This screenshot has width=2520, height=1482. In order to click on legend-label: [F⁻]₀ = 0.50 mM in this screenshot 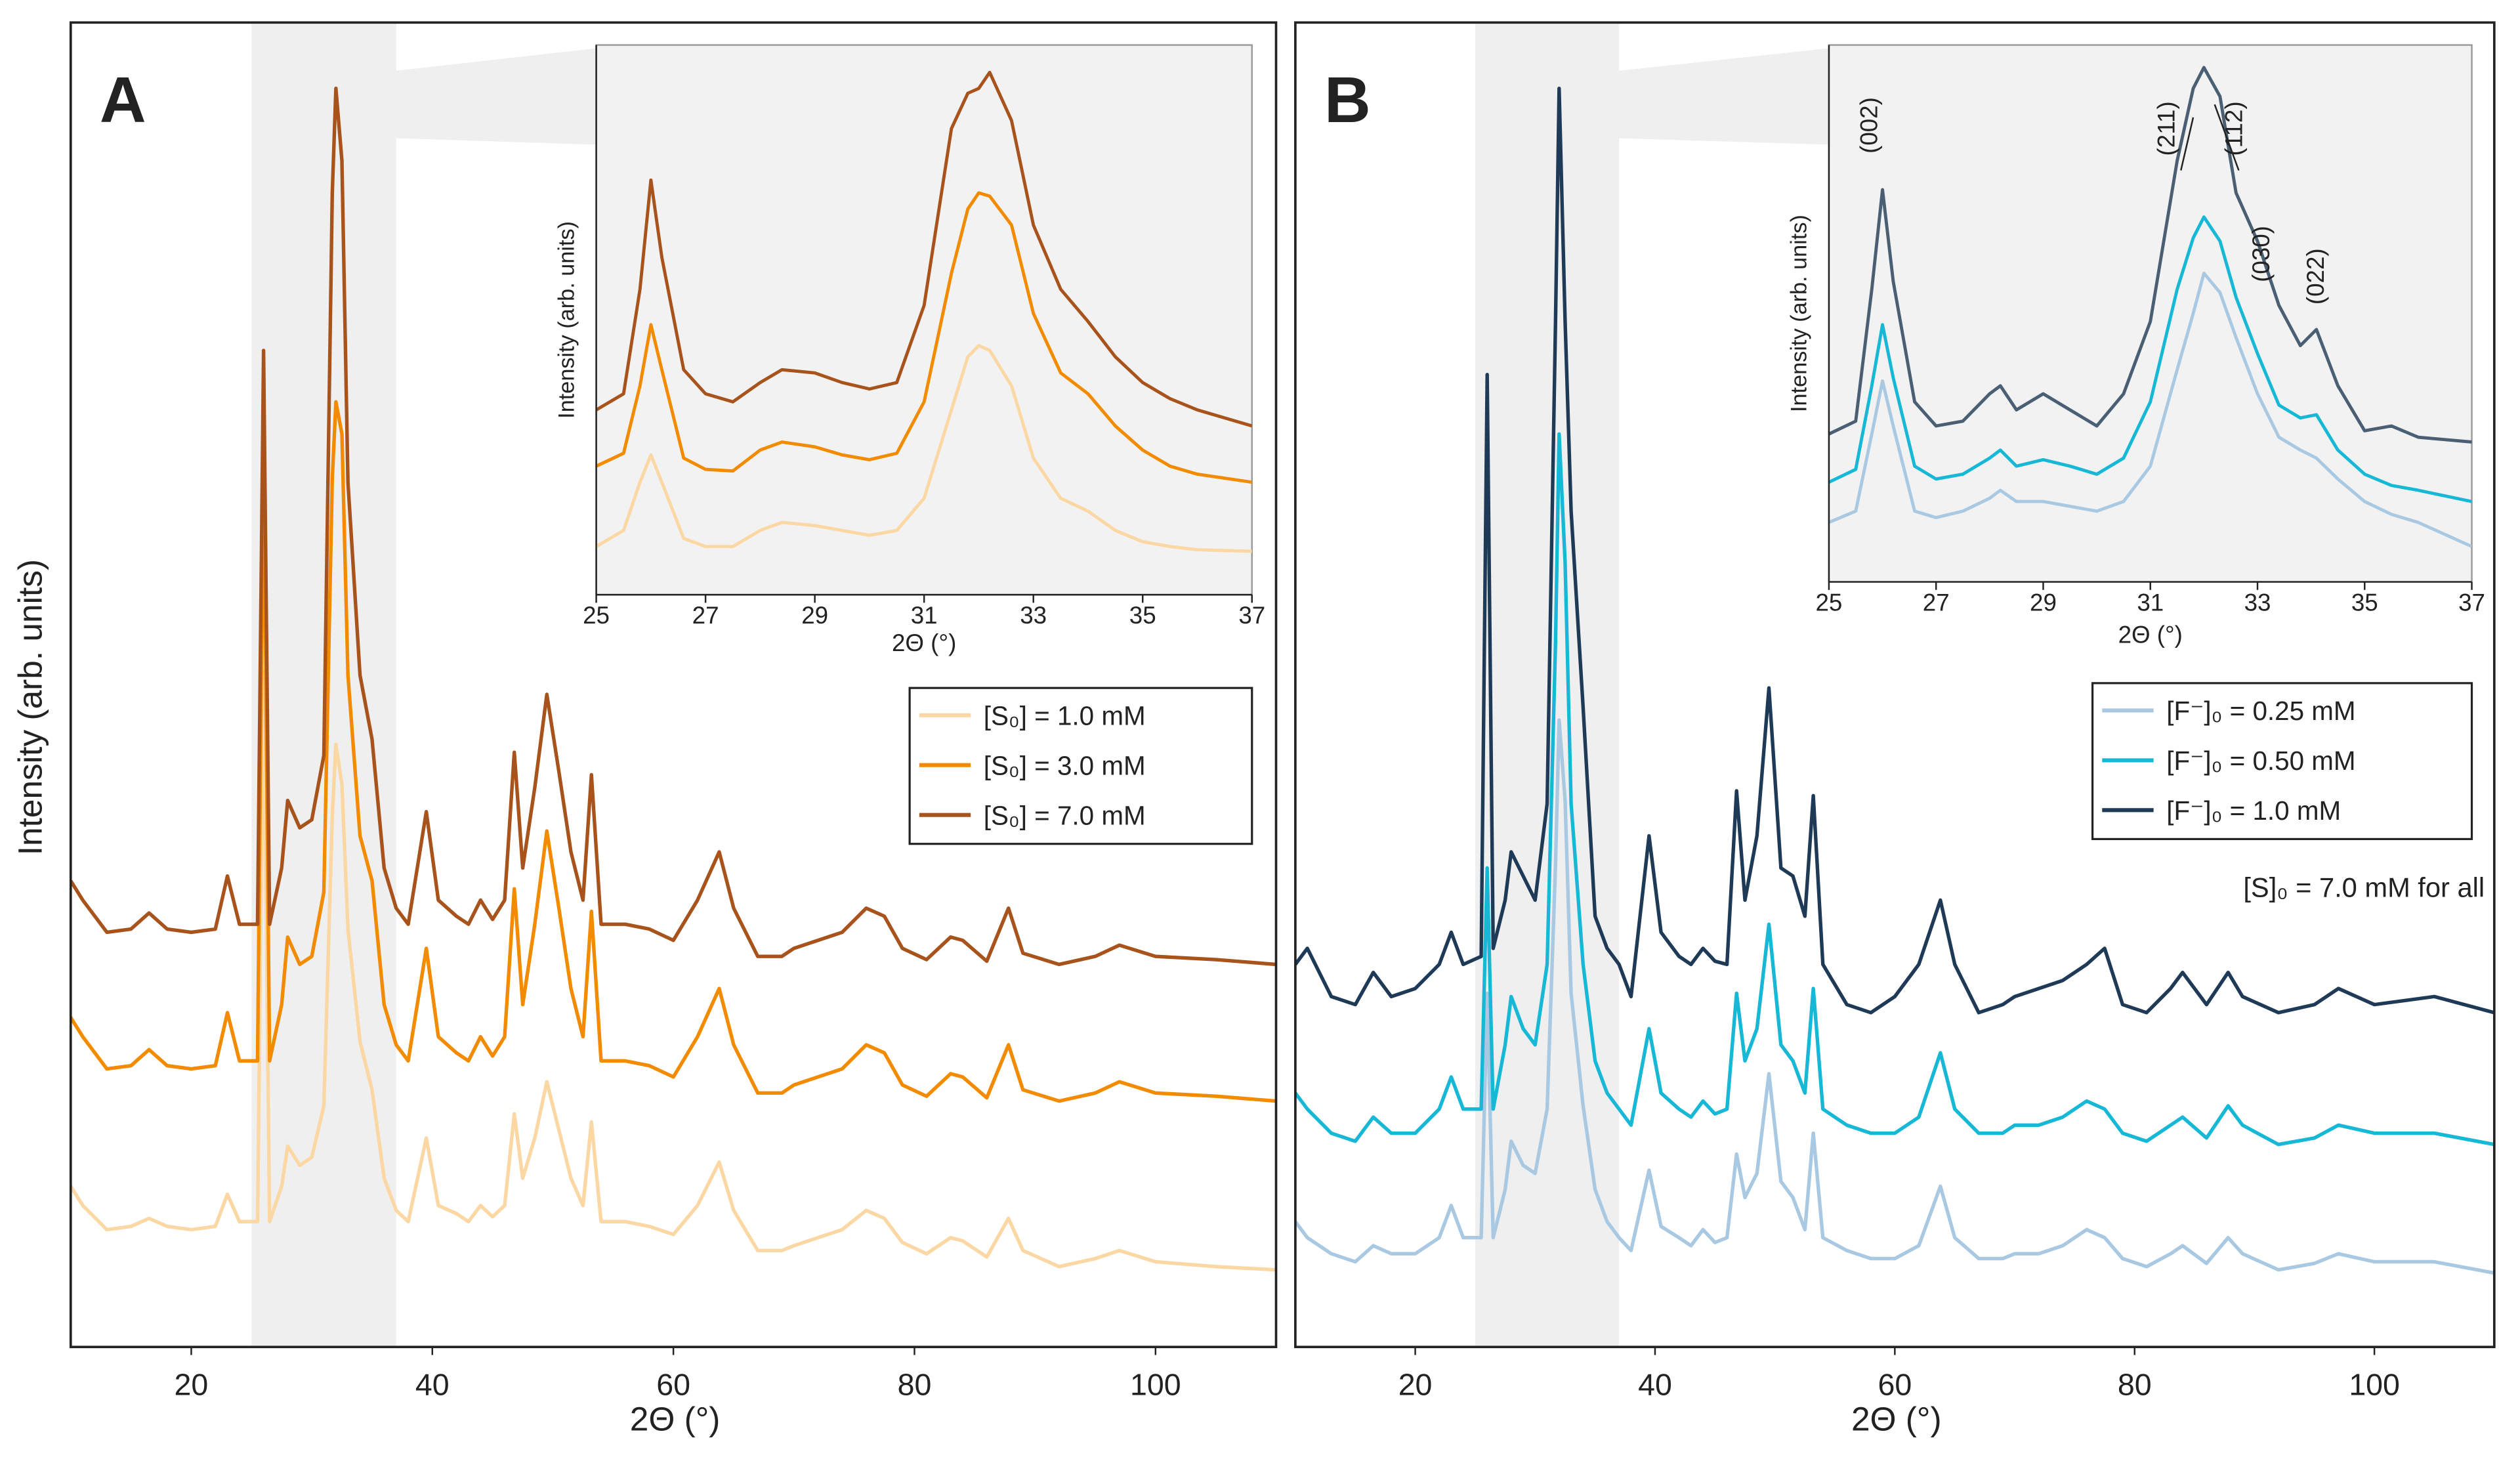, I will do `click(2260, 761)`.